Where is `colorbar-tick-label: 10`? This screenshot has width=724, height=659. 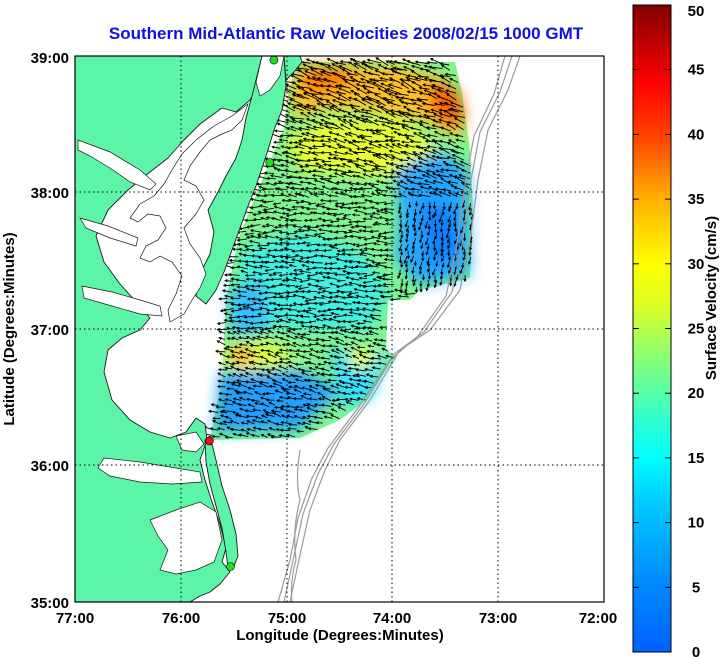 colorbar-tick-label: 10 is located at coordinates (696, 523).